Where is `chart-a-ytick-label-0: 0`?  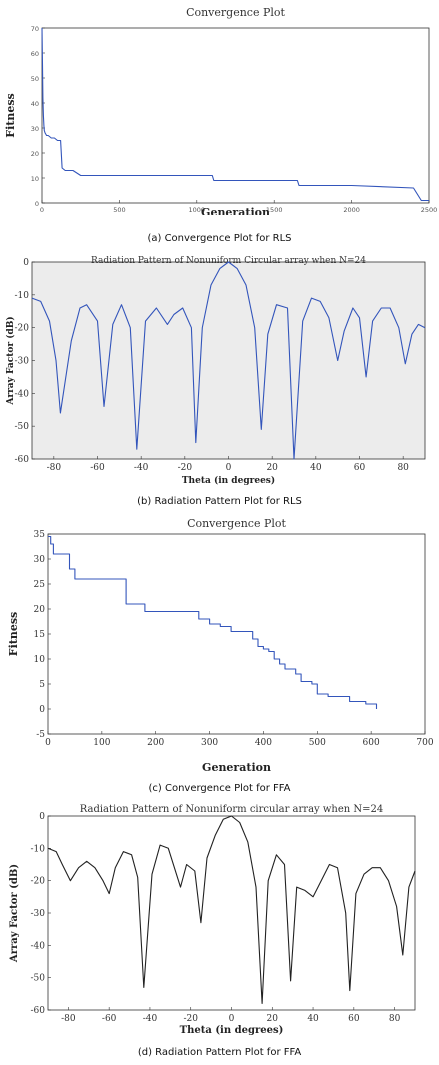 chart-a-ytick-label-0: 0 is located at coordinates (37, 204).